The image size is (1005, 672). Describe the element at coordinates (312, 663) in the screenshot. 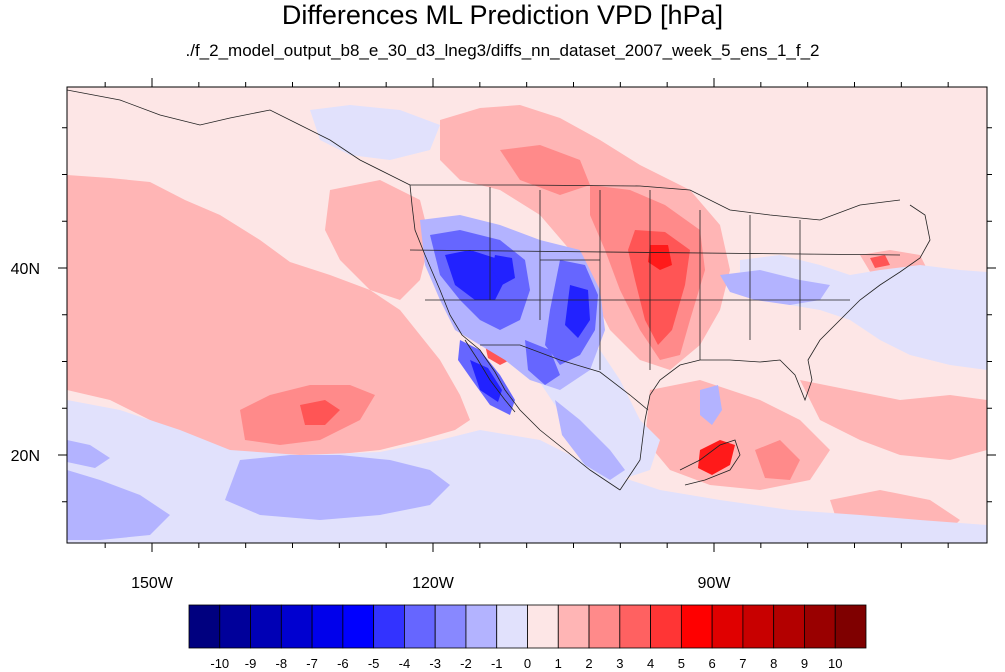

I see `colorbar-label: -7` at that location.